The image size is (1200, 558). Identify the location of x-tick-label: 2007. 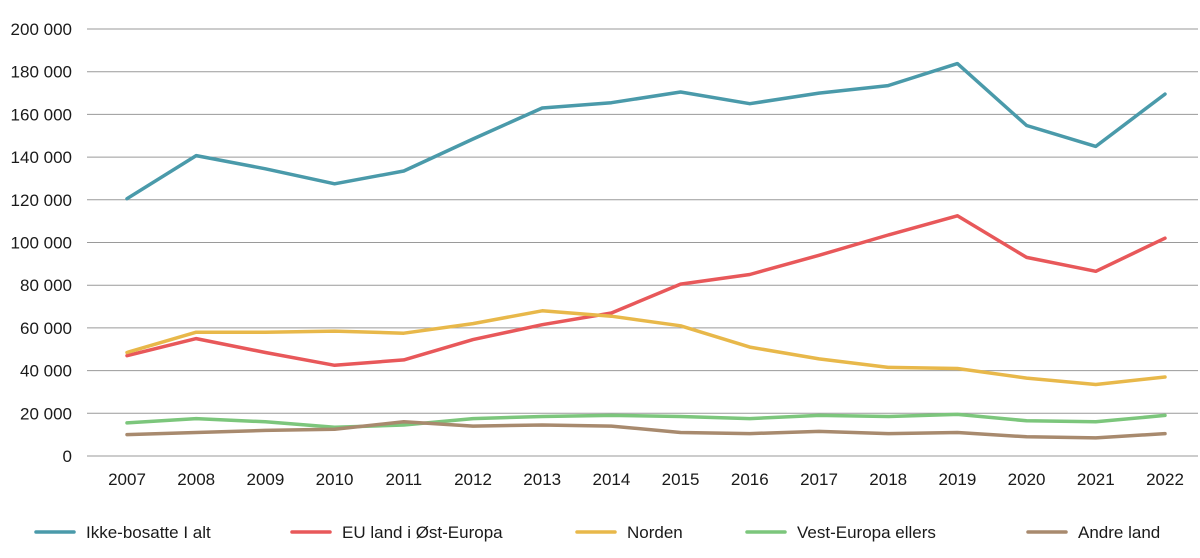
(127, 479).